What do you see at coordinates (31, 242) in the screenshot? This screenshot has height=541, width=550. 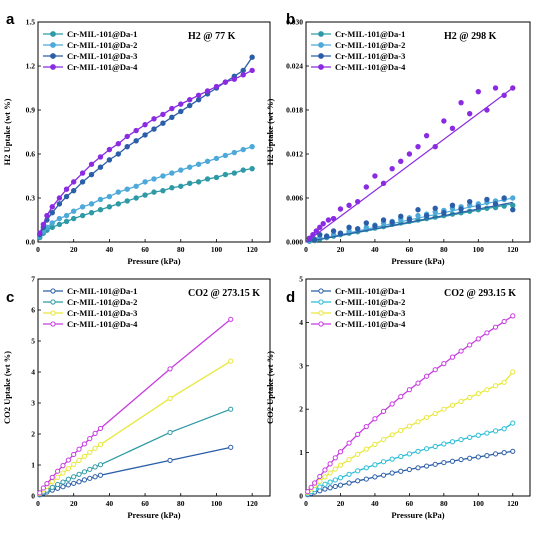 I see `y-tick-label: 0.0` at bounding box center [31, 242].